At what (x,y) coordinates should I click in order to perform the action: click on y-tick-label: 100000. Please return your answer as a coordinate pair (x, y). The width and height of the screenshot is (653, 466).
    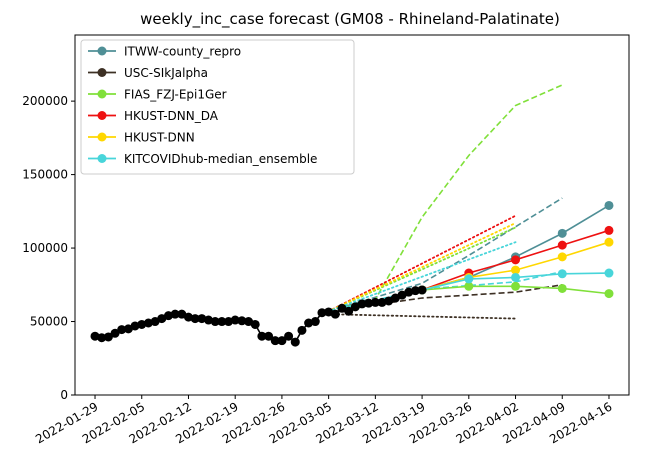
    Looking at the image, I should click on (45, 248).